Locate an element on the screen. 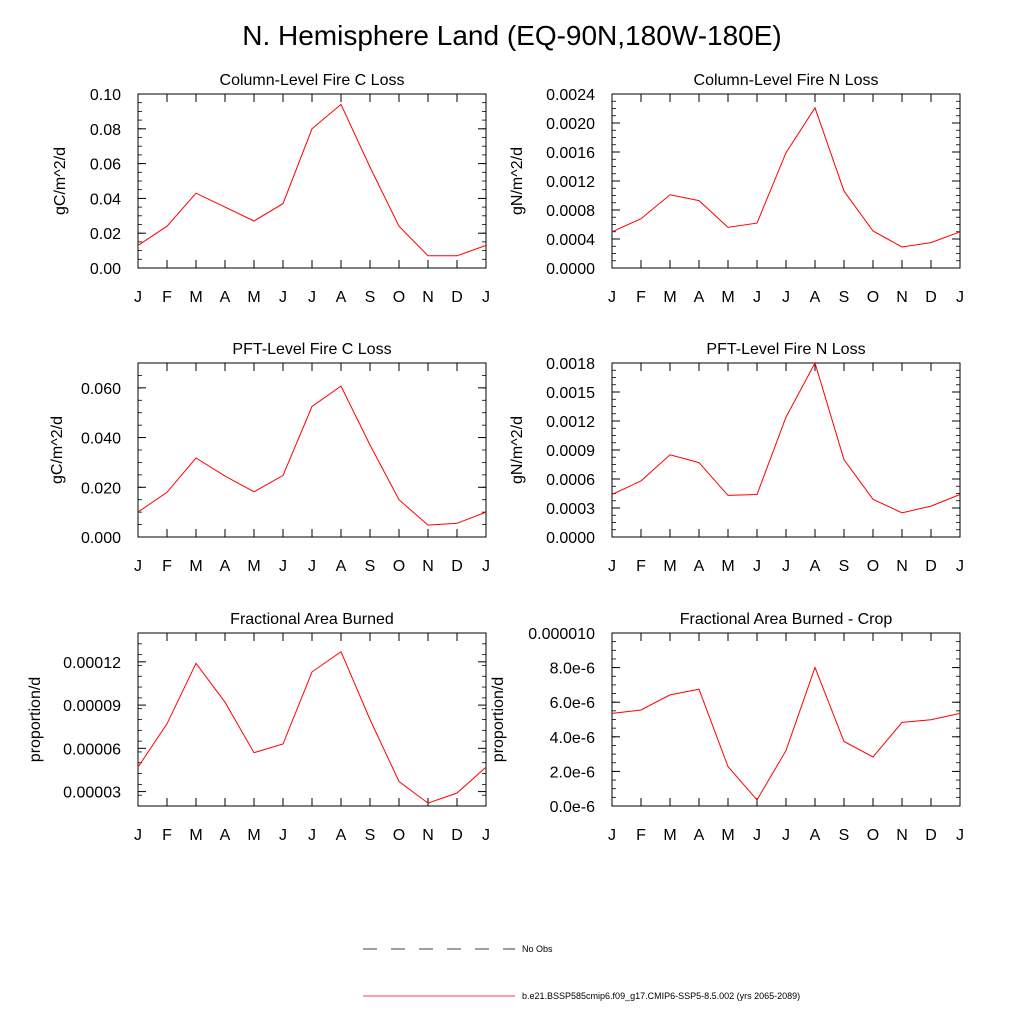  y-tick-label: 0.0000 is located at coordinates (570, 269).